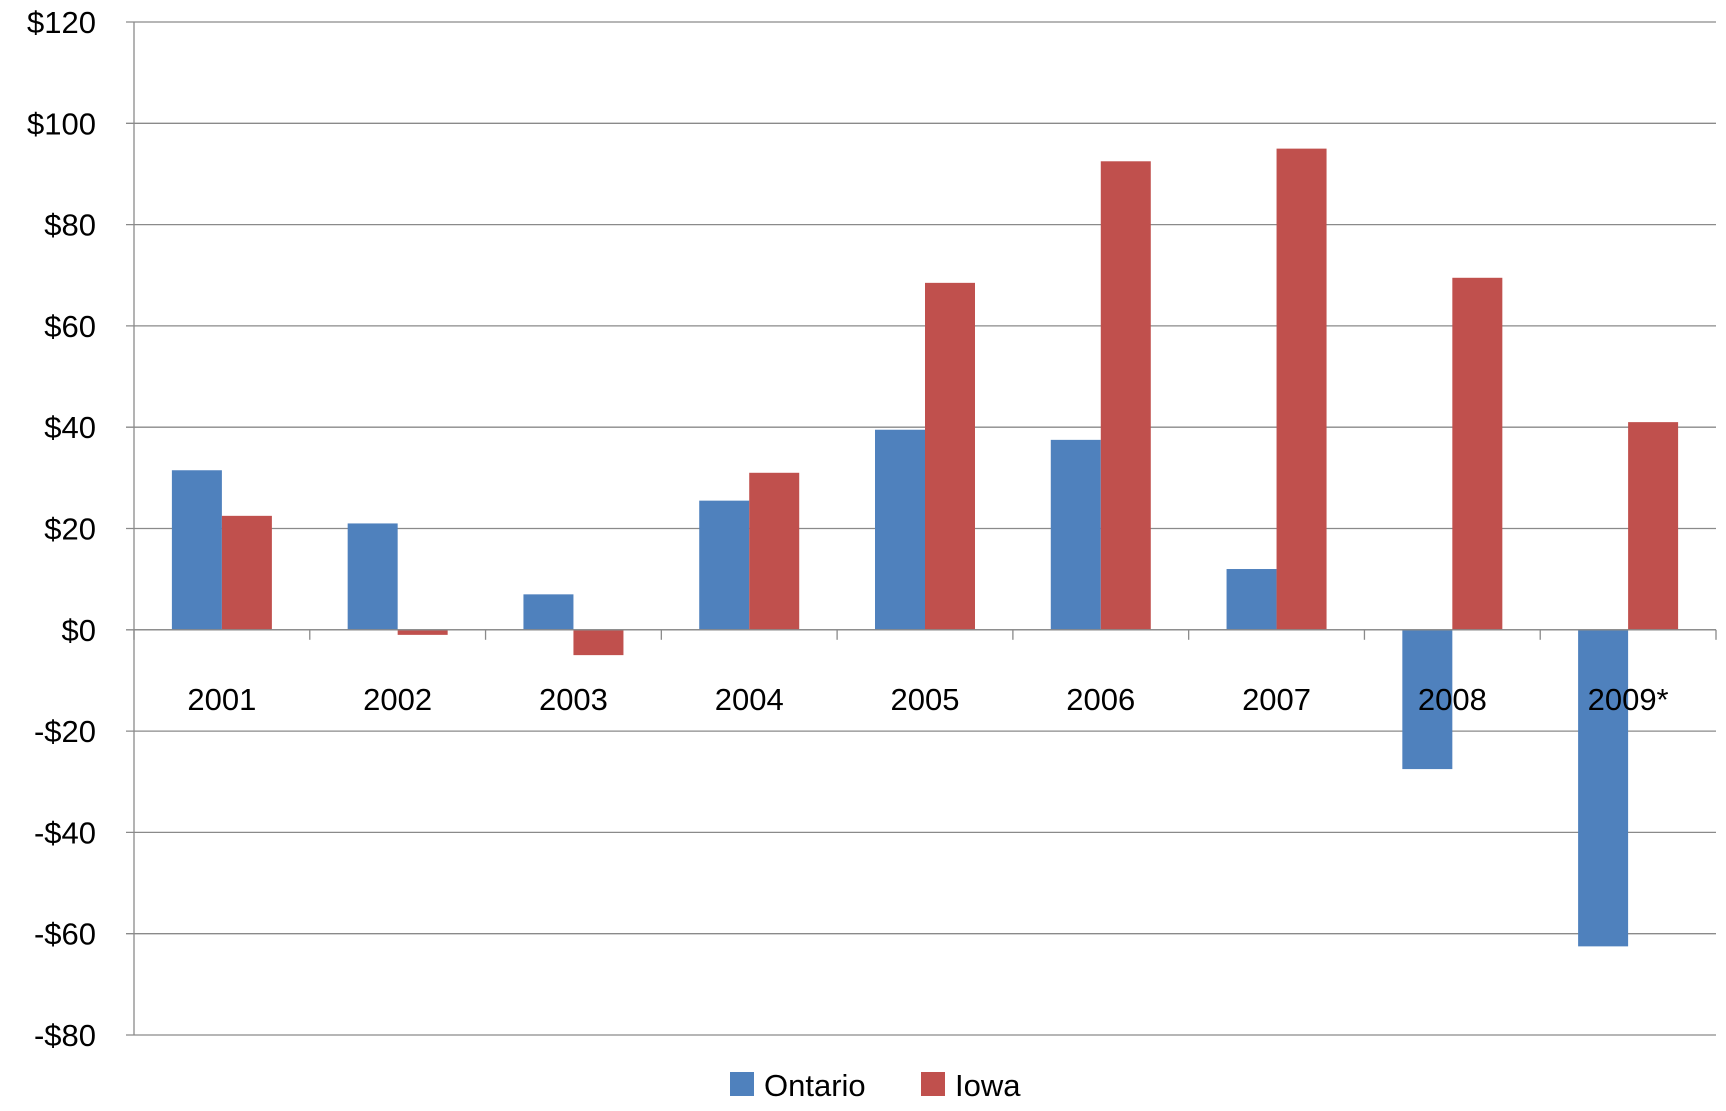 The image size is (1726, 1111). What do you see at coordinates (1603, 788) in the screenshot?
I see `bar-ontario-2009` at bounding box center [1603, 788].